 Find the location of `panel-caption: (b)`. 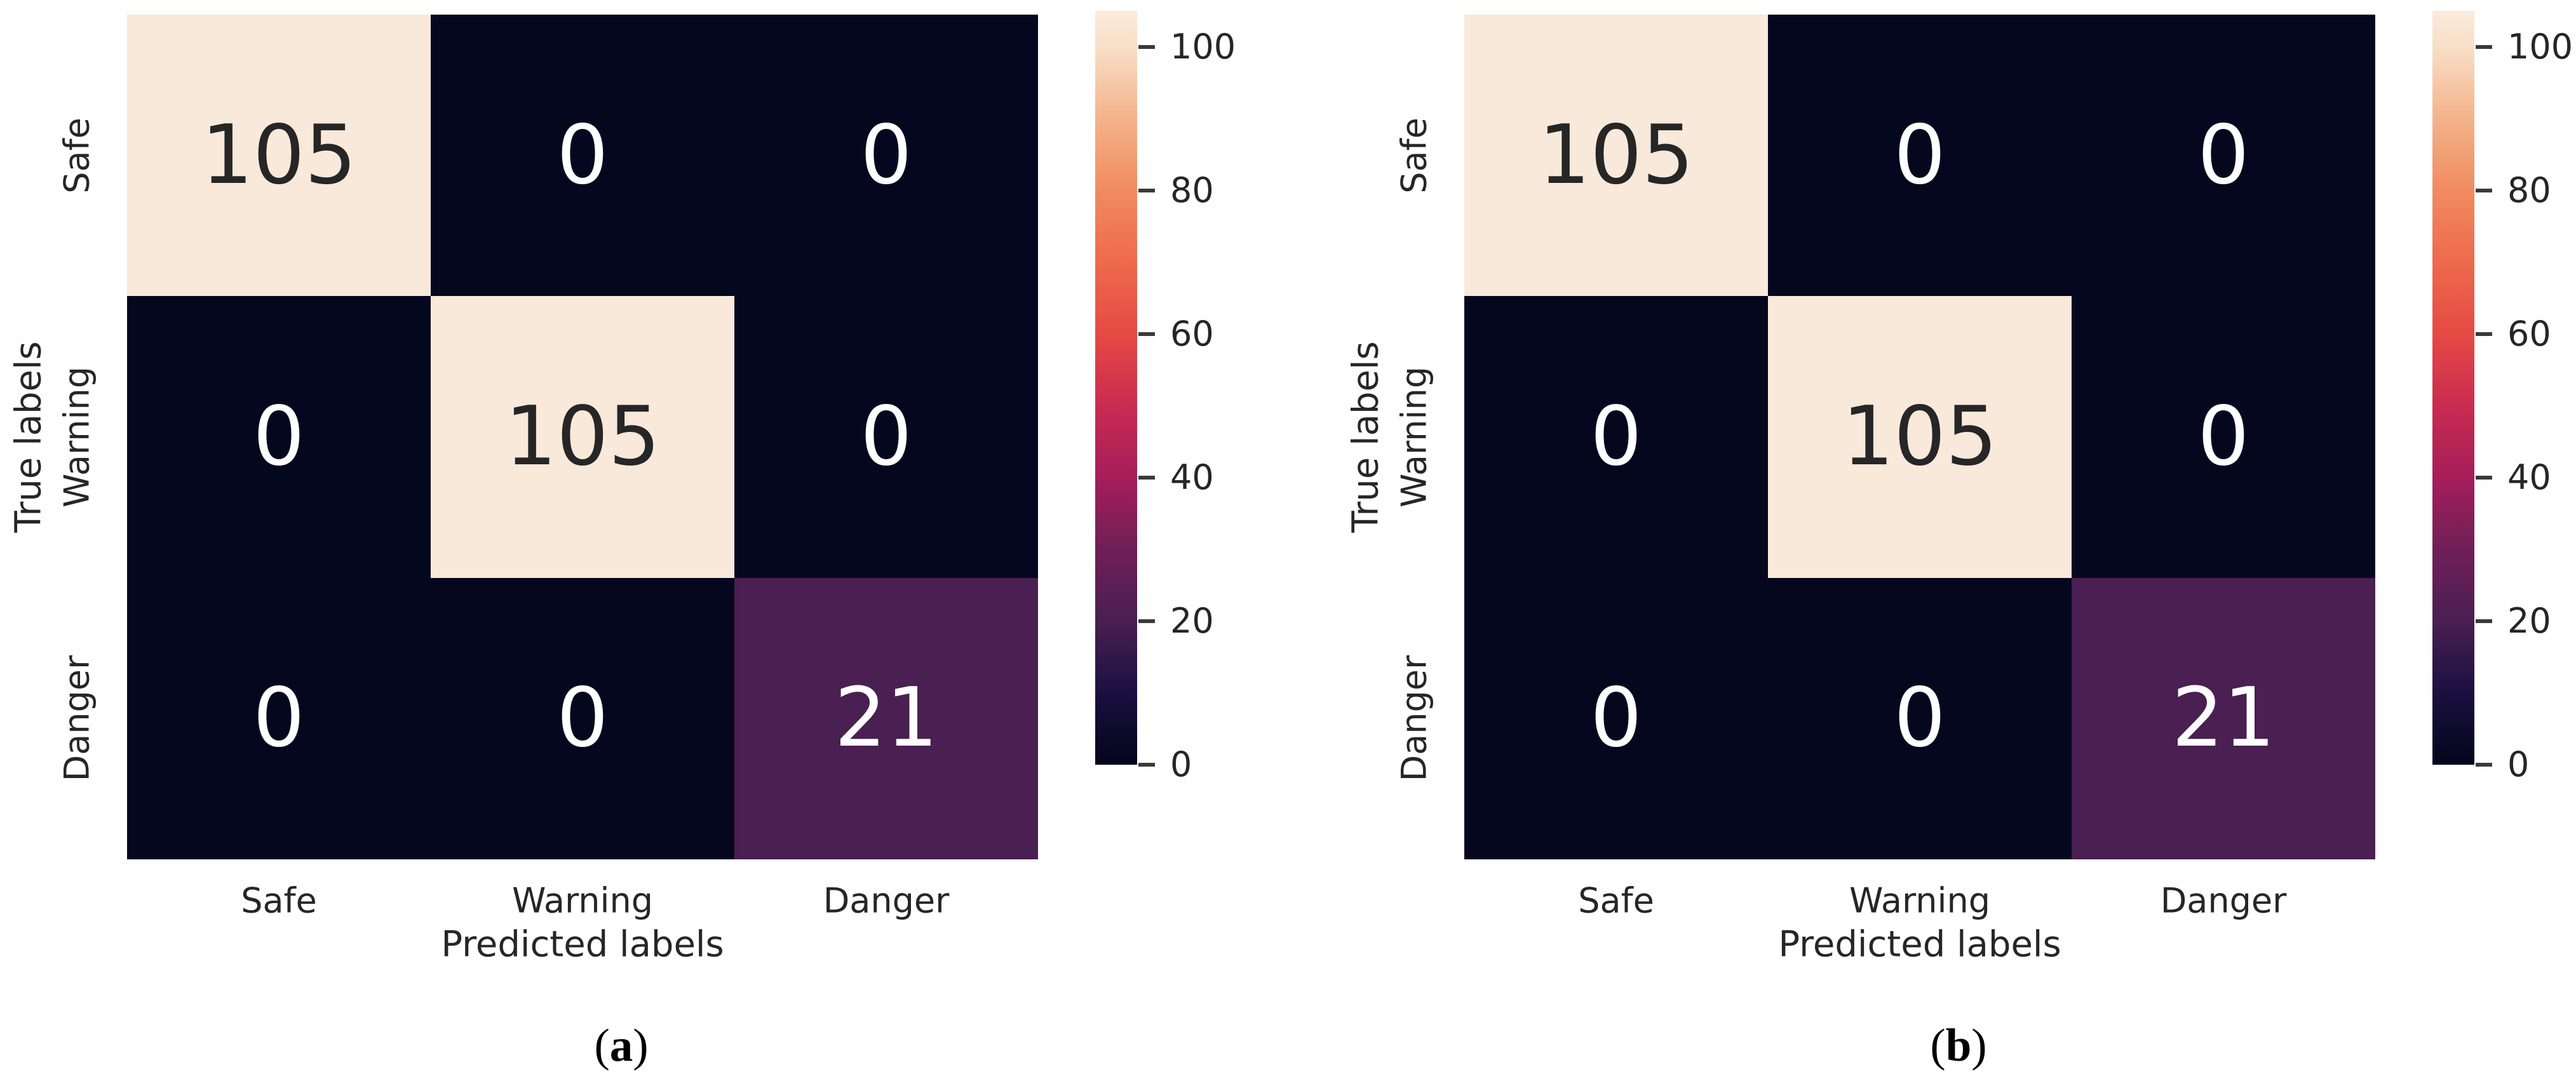

panel-caption: (b) is located at coordinates (1958, 1045).